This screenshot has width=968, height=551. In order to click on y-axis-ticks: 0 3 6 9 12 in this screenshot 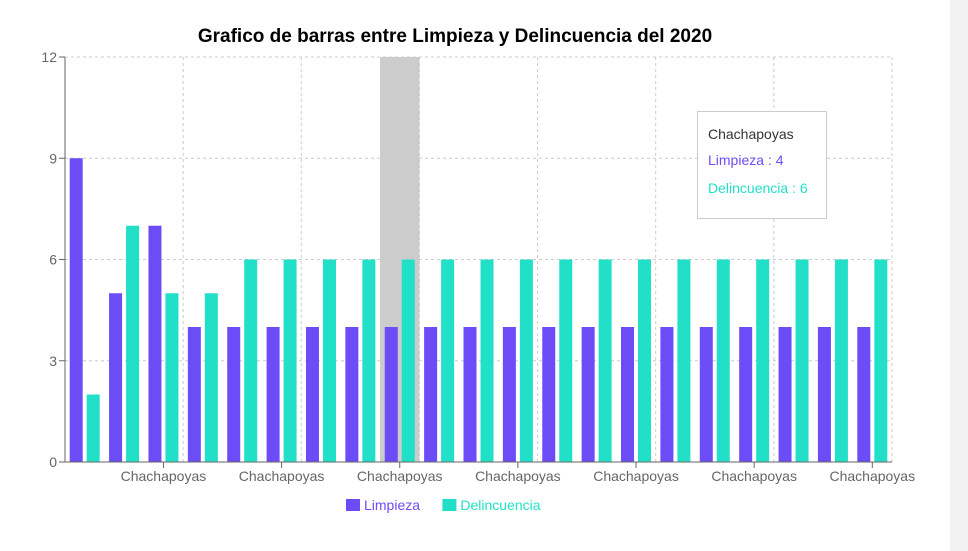, I will do `click(53, 259)`.